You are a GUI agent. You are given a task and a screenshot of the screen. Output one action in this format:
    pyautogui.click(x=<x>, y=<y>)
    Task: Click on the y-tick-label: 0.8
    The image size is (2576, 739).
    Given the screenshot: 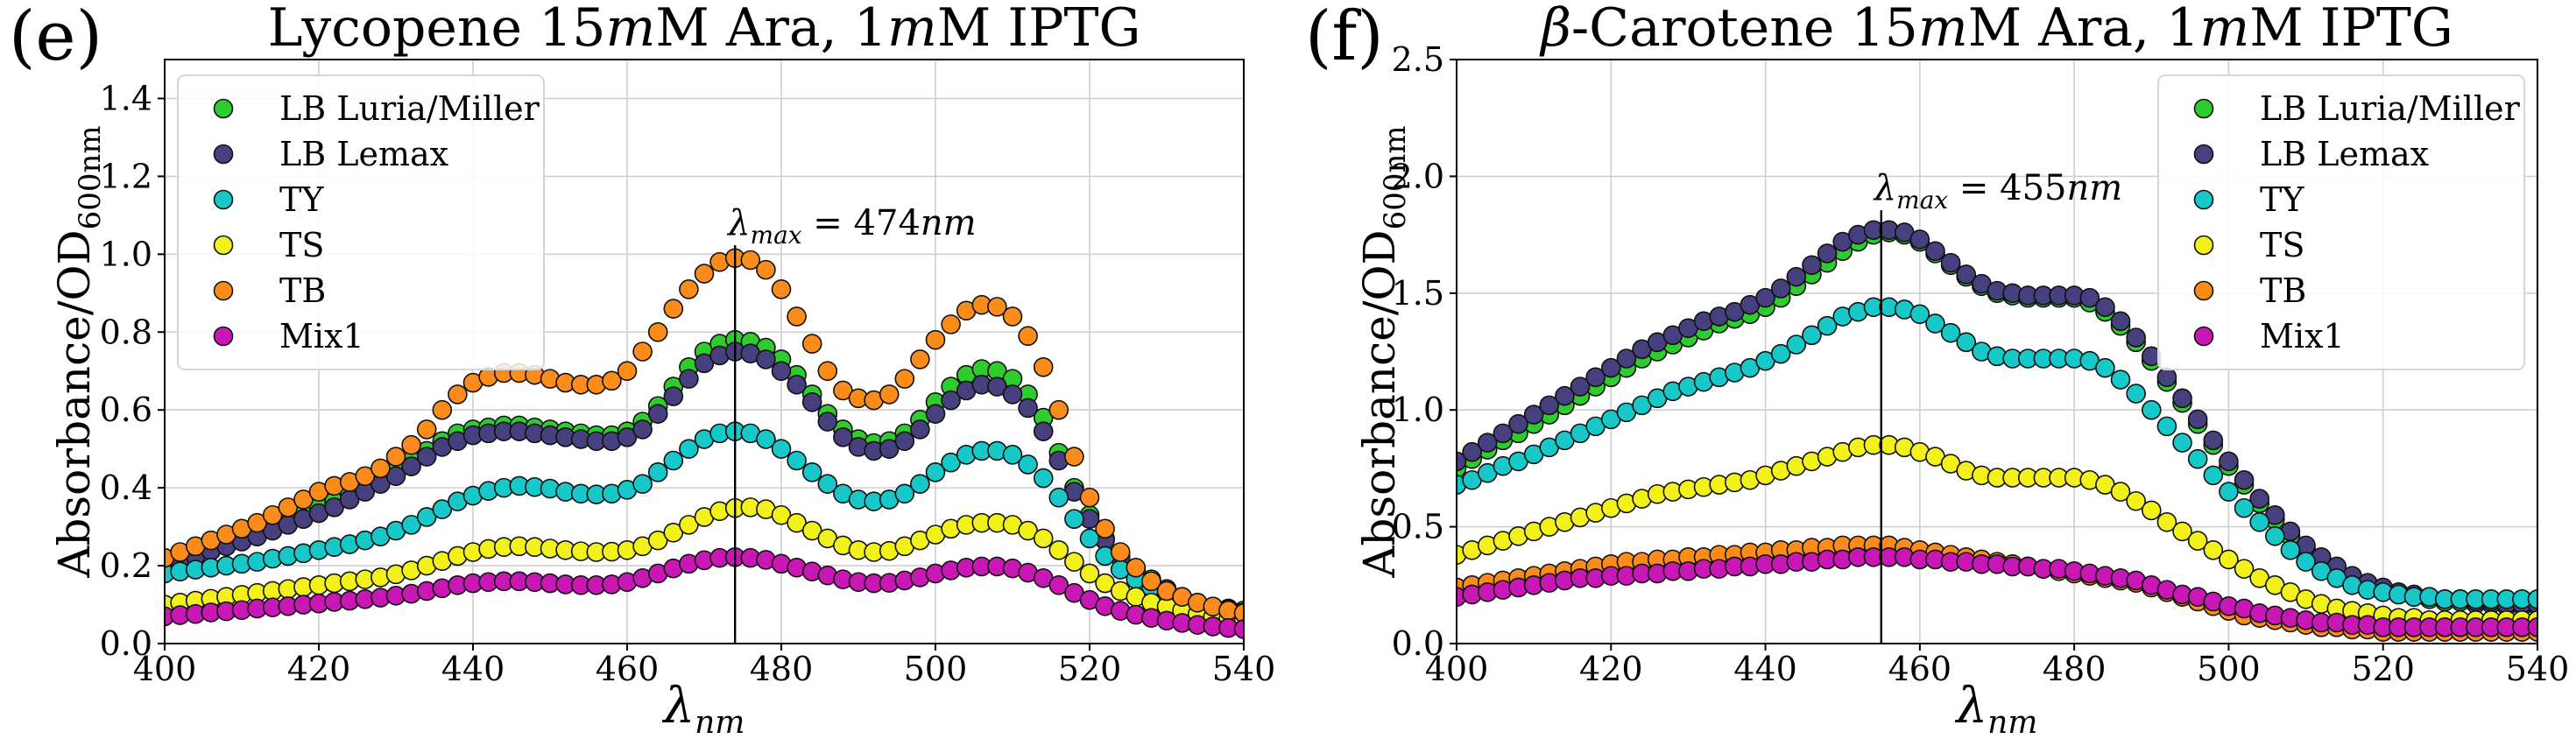 What is the action you would take?
    pyautogui.click(x=126, y=332)
    